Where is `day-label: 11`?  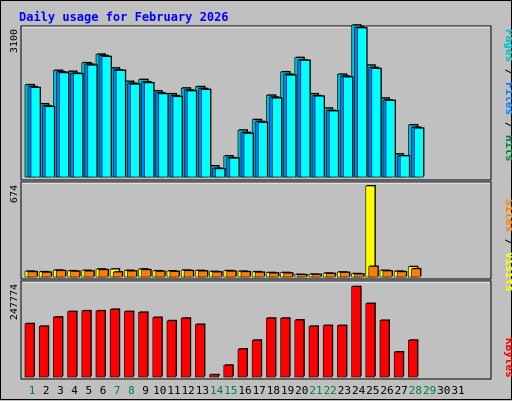
day-label: 11 is located at coordinates (173, 390).